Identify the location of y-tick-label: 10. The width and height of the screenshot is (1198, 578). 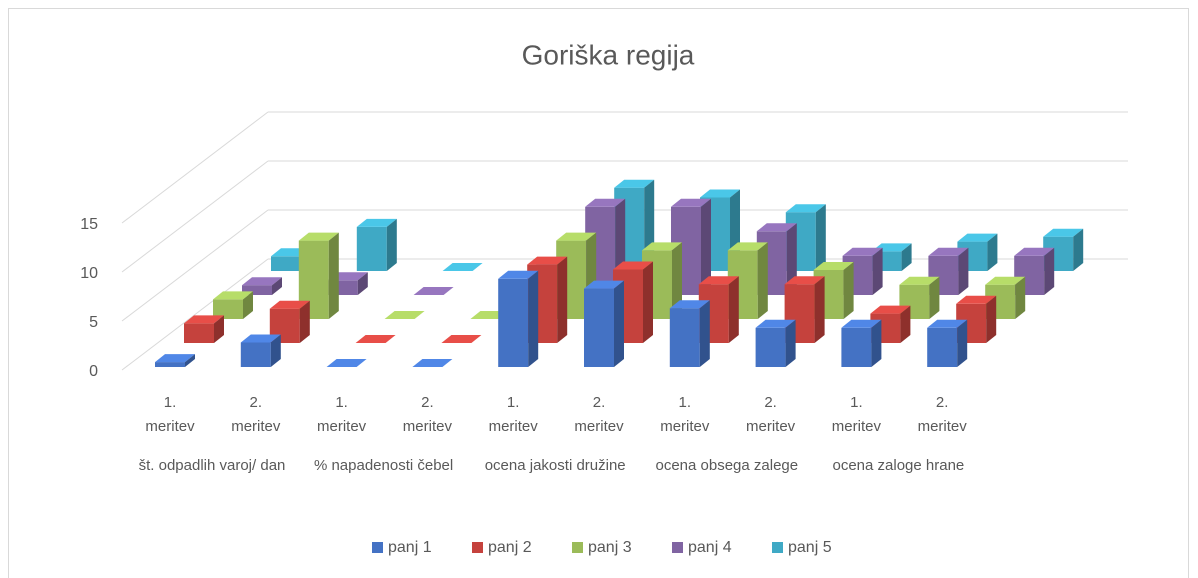
(89, 273).